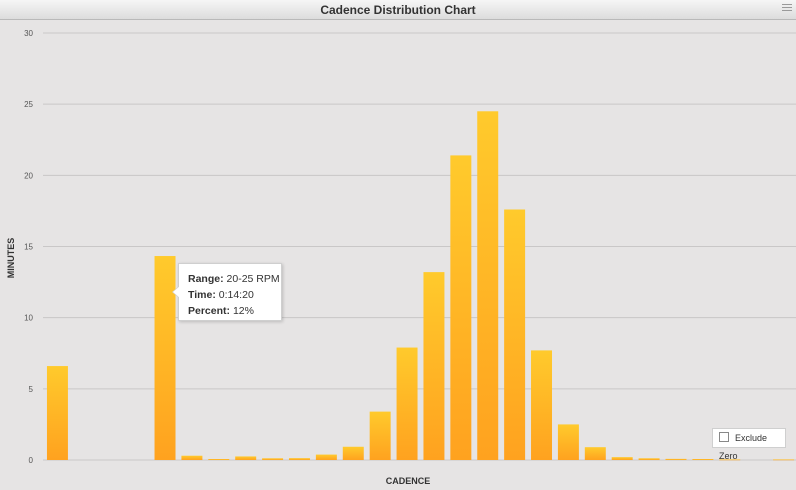  What do you see at coordinates (11, 258) in the screenshot?
I see `y-axis-label: MINUTES` at bounding box center [11, 258].